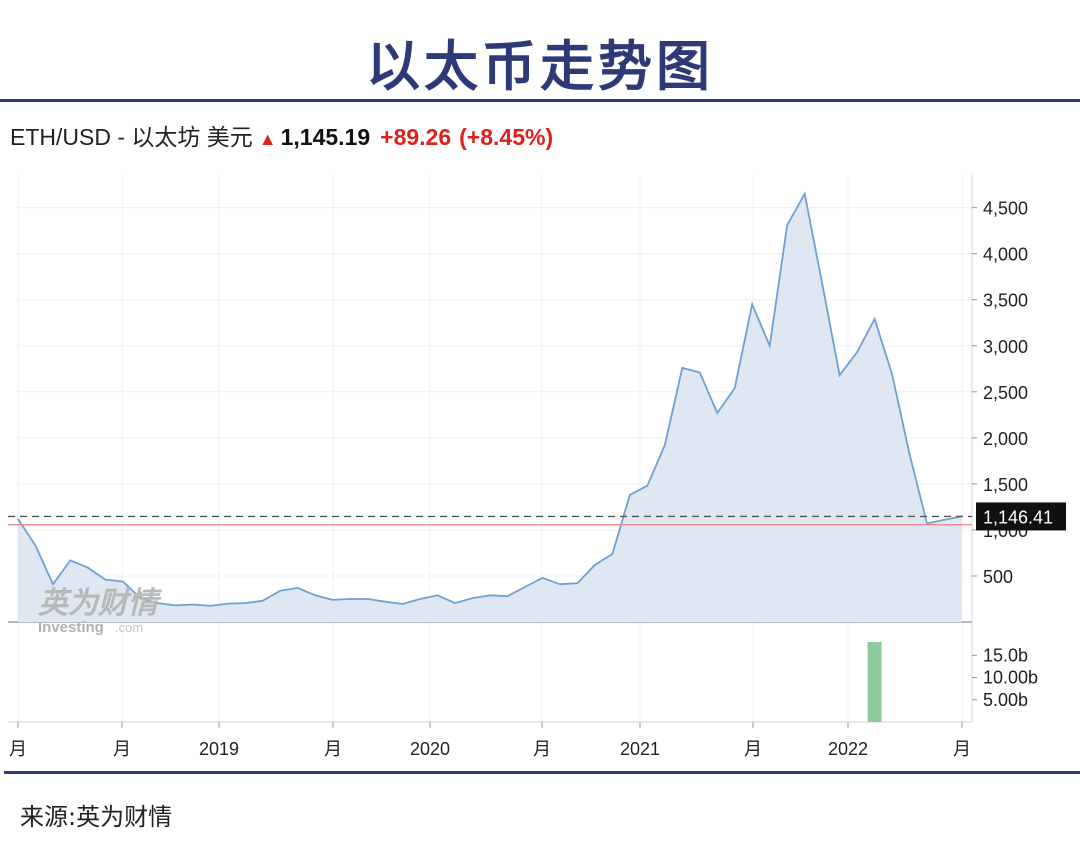  I want to click on volume-tick-label: 15.0b, so click(1005, 655).